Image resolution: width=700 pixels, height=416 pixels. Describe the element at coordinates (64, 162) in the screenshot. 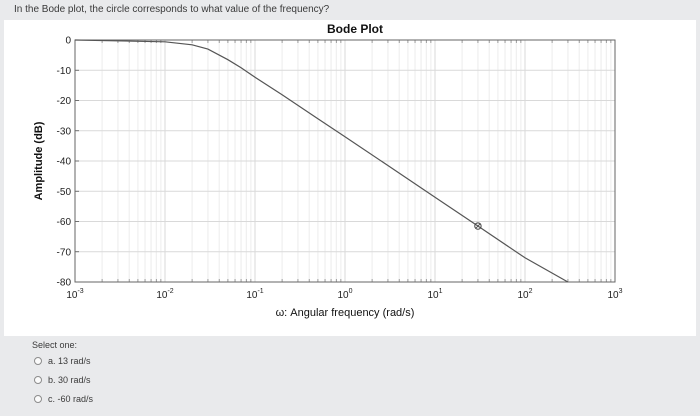

I see `y-tick-label: -40` at that location.